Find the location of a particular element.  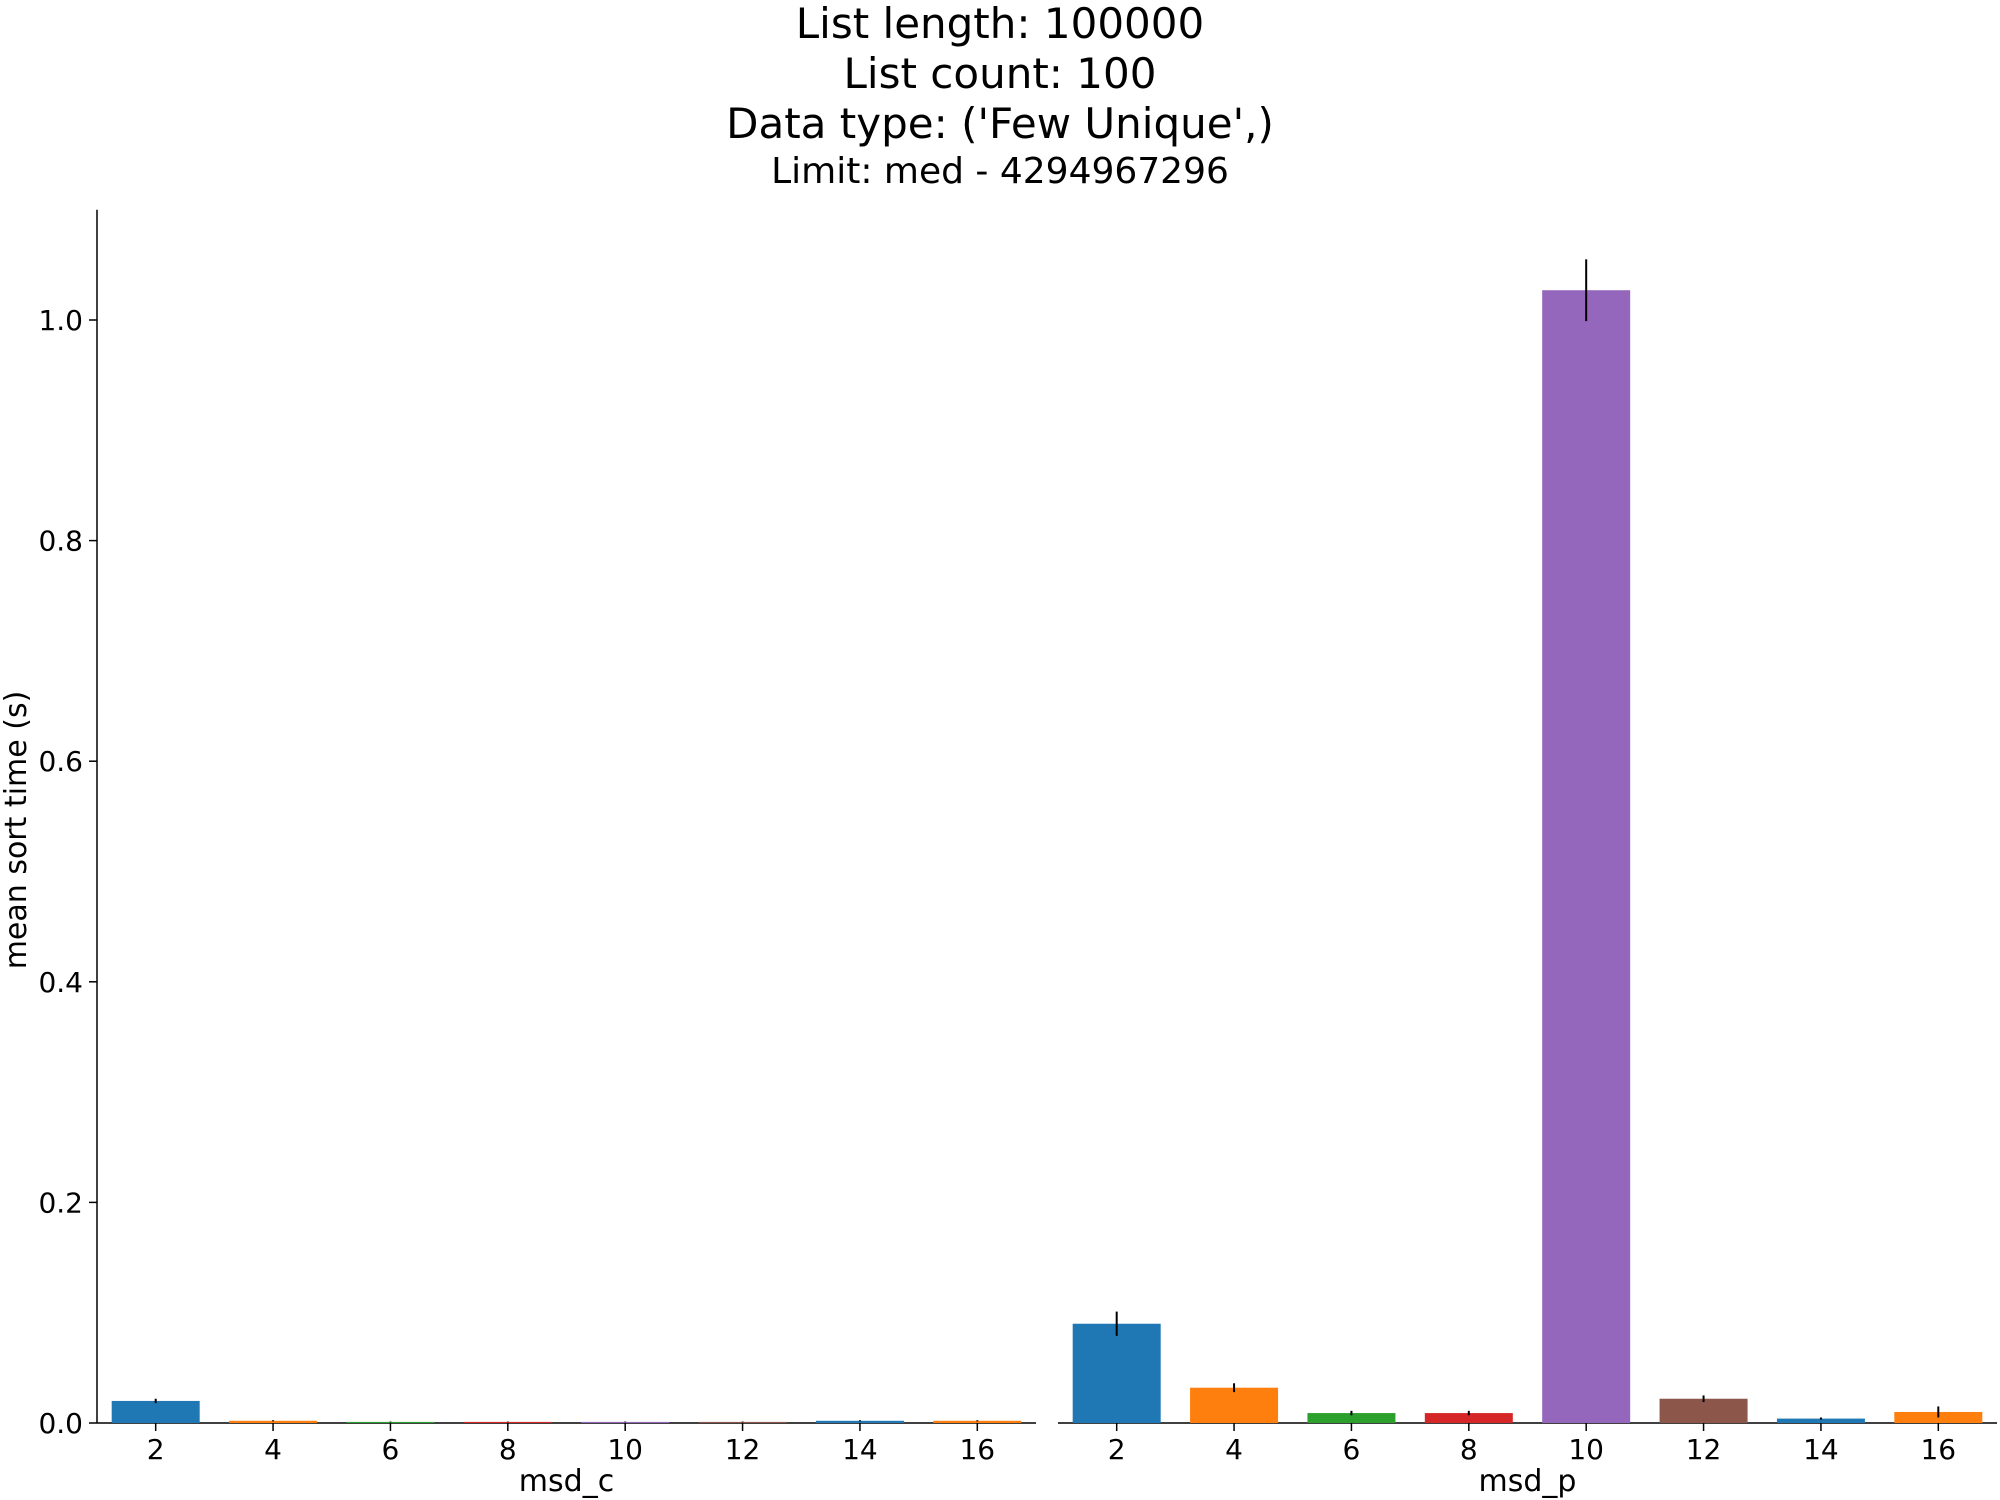

title-line-1: List length: 100000 is located at coordinates (1000, 24).